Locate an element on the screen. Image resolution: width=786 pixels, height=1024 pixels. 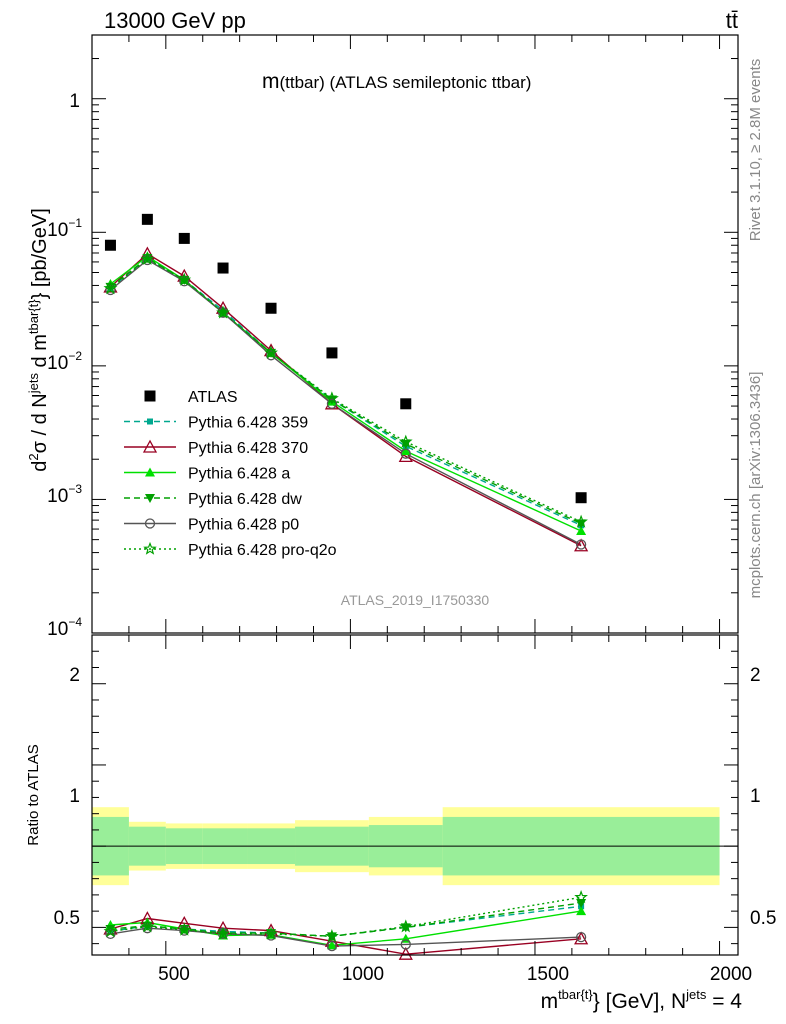
legend-entry: Pythia 6.428 370 is located at coordinates (216, 448).